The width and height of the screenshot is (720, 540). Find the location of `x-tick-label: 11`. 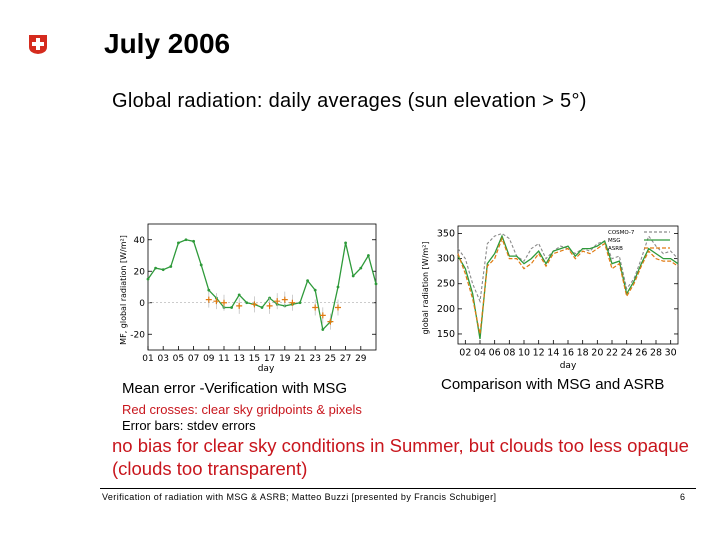

x-tick-label: 11 is located at coordinates (223, 359).